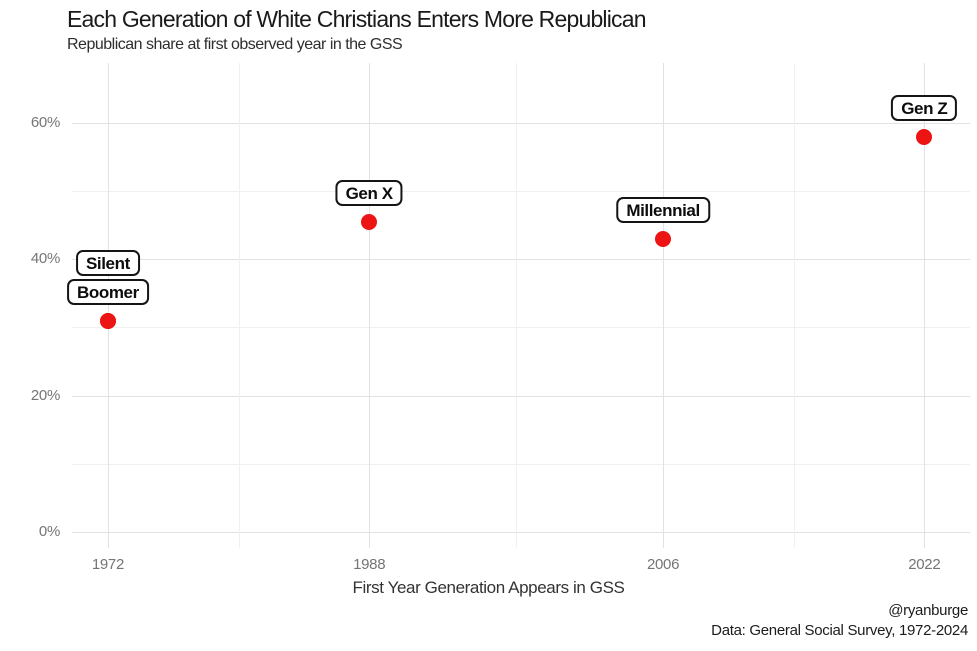 The image size is (977, 651). What do you see at coordinates (663, 564) in the screenshot?
I see `x-tick-label: 2006` at bounding box center [663, 564].